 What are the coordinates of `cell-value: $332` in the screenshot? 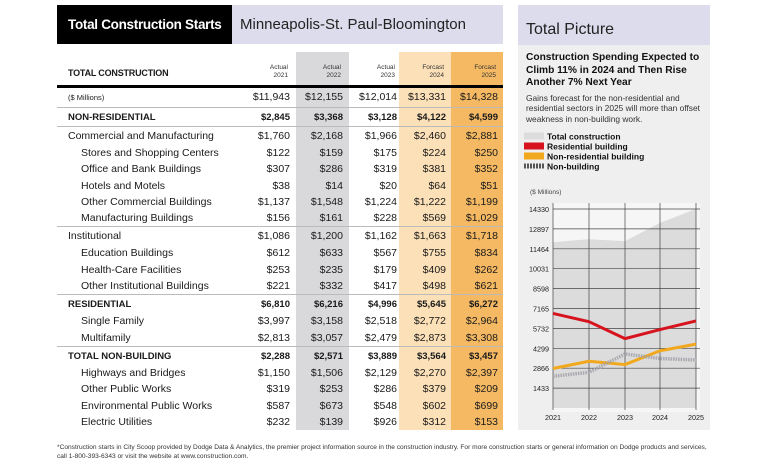 It's located at (331, 286).